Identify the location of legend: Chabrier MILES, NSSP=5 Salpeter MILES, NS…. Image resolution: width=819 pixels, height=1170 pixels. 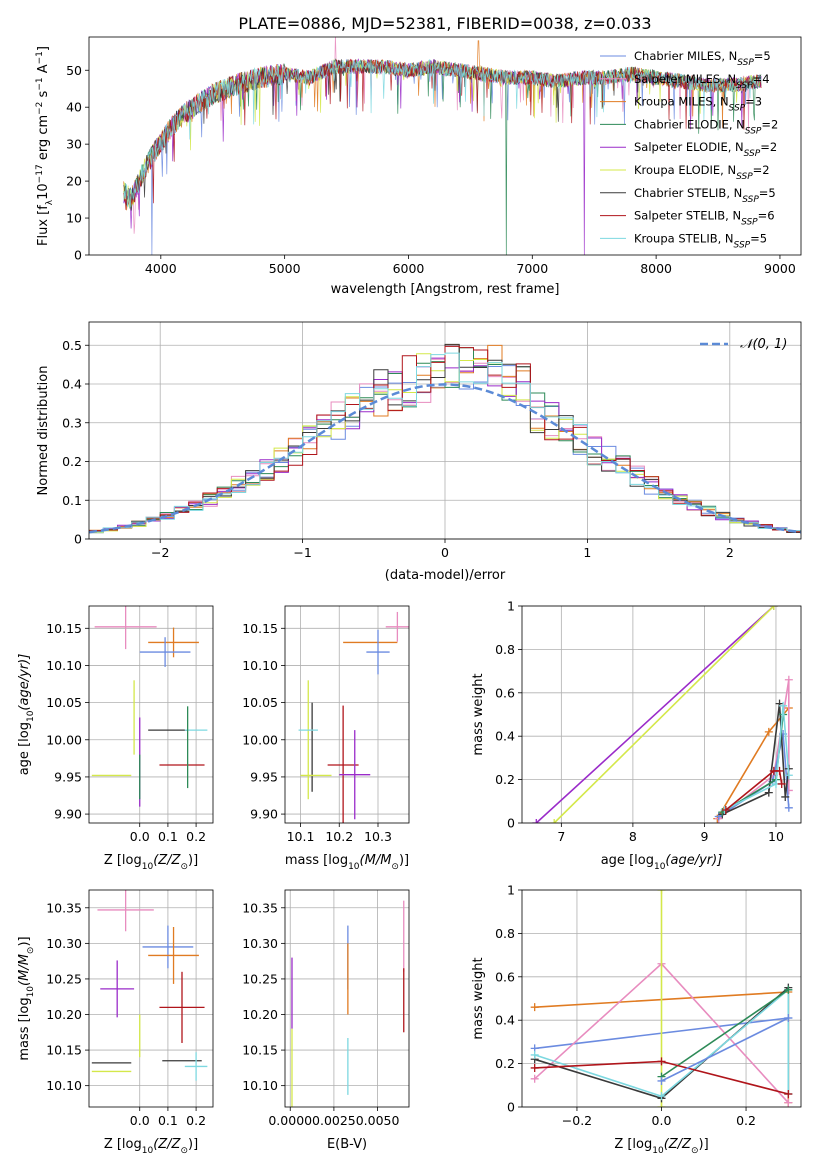
(689, 149).